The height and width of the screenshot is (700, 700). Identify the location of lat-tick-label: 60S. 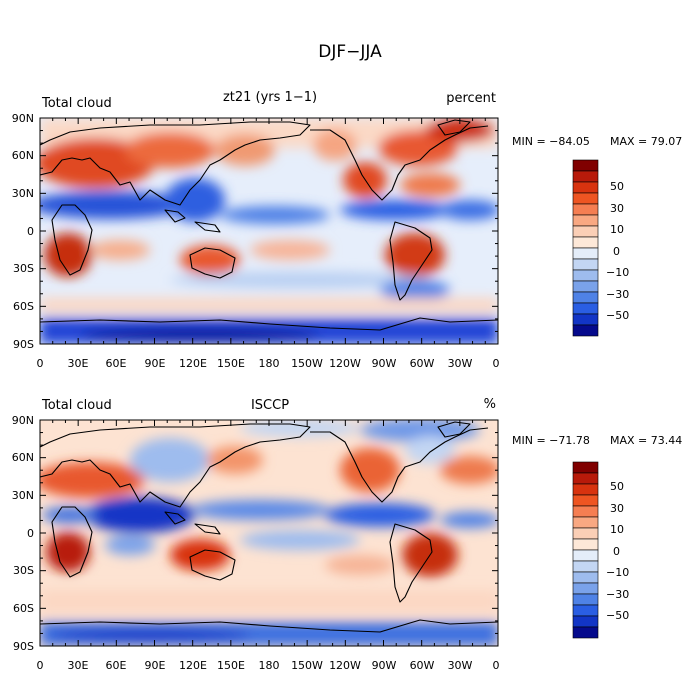
(23, 608).